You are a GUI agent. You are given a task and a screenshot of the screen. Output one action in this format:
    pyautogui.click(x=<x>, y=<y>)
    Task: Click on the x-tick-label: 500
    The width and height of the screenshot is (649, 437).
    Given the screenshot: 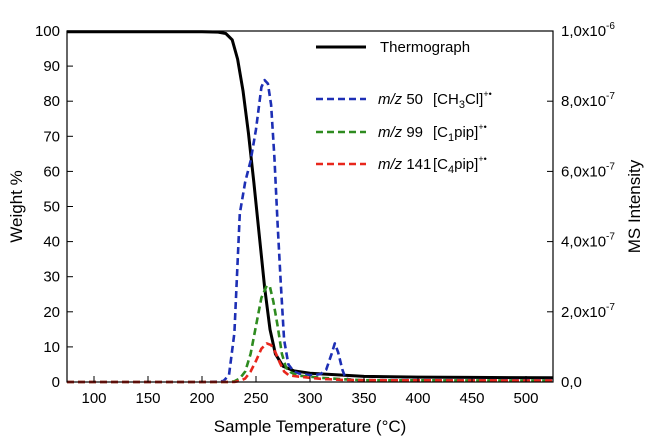 What is the action you would take?
    pyautogui.click(x=525, y=398)
    